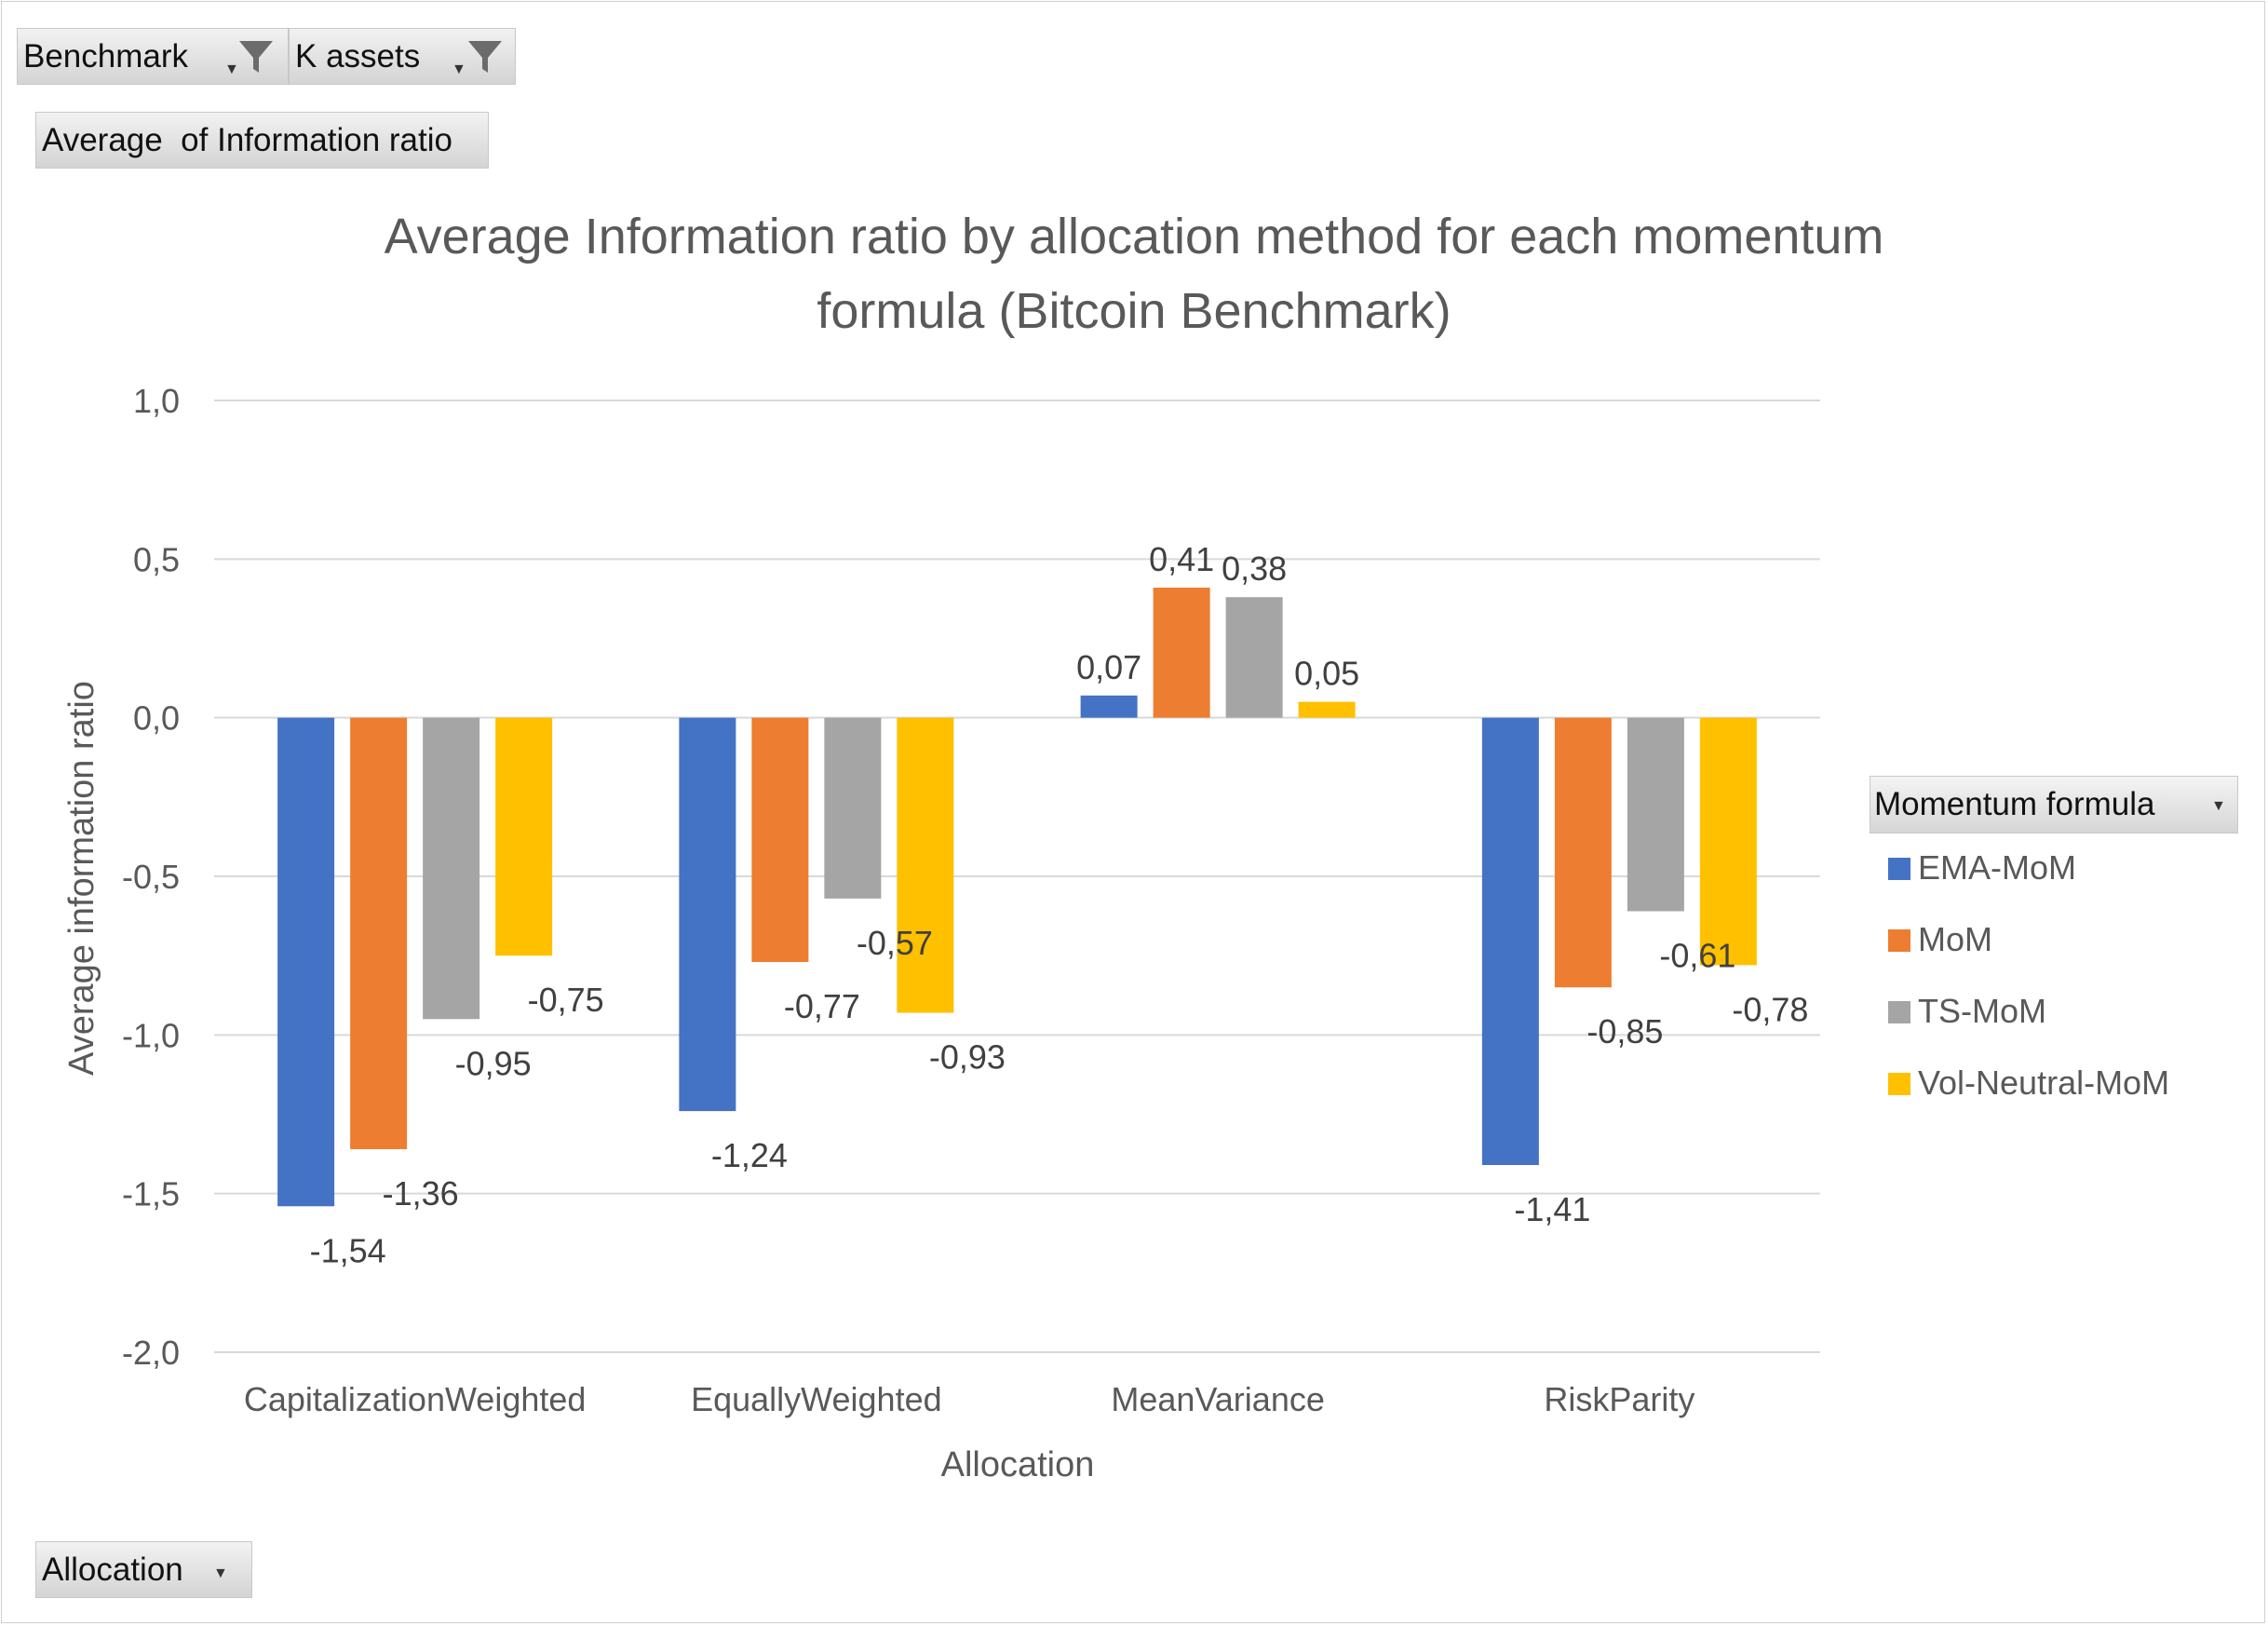 This screenshot has width=2268, height=1626. What do you see at coordinates (1899, 1012) in the screenshot?
I see `legend-swatch-ts-mom` at bounding box center [1899, 1012].